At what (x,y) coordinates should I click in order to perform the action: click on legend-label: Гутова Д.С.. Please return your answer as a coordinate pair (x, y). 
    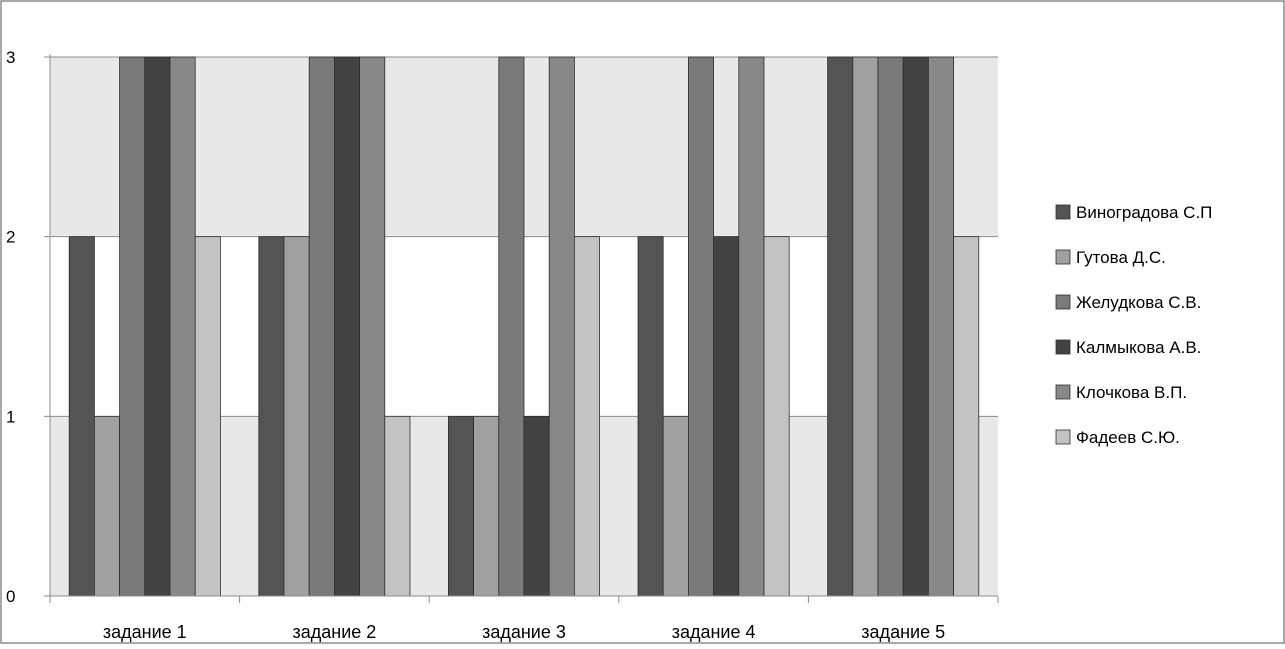
    Looking at the image, I should click on (1121, 257).